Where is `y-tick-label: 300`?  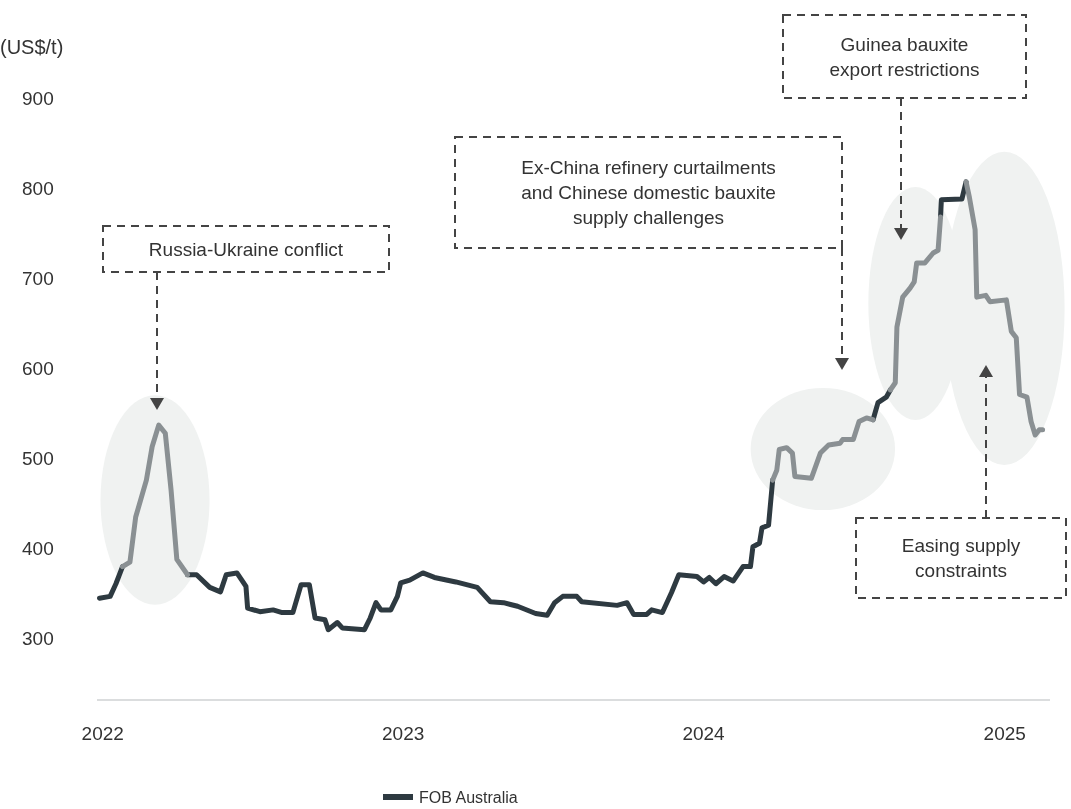
y-tick-label: 300 is located at coordinates (38, 639).